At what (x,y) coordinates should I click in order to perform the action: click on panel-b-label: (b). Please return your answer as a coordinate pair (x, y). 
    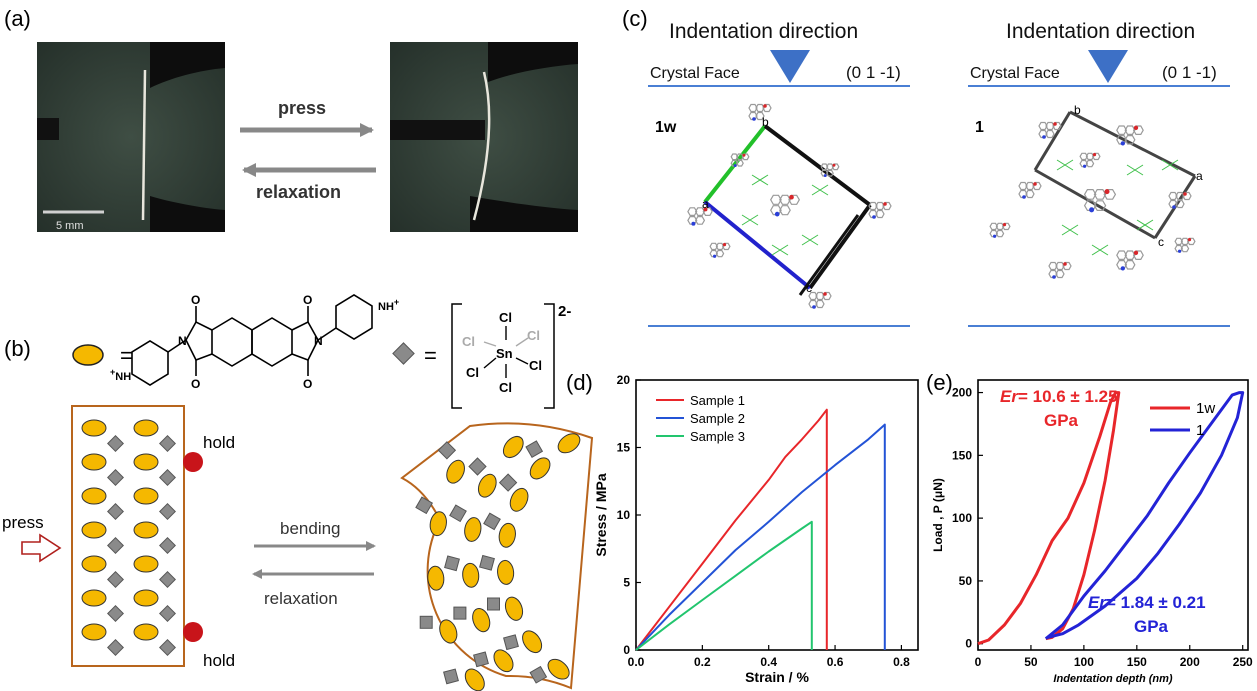
    Looking at the image, I should click on (17, 348).